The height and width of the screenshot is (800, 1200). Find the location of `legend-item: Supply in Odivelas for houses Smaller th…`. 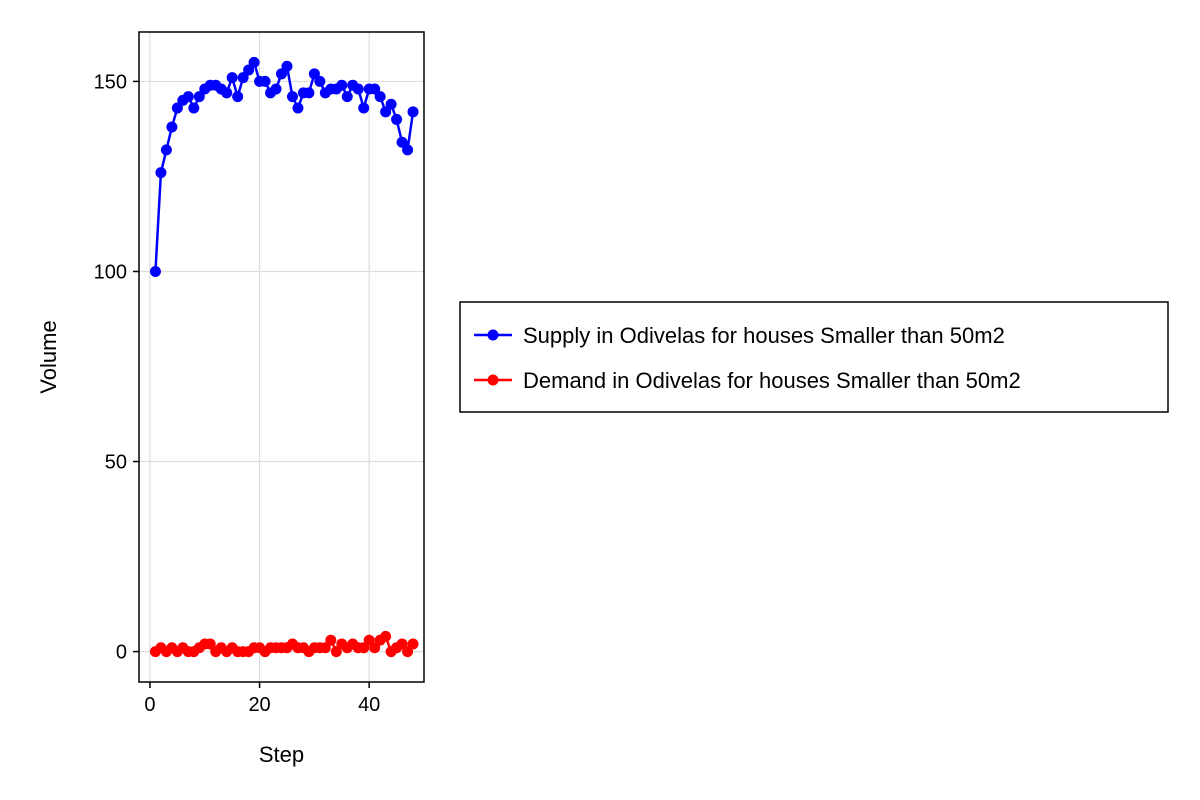

legend-item: Supply in Odivelas for houses Smaller th… is located at coordinates (739, 335).